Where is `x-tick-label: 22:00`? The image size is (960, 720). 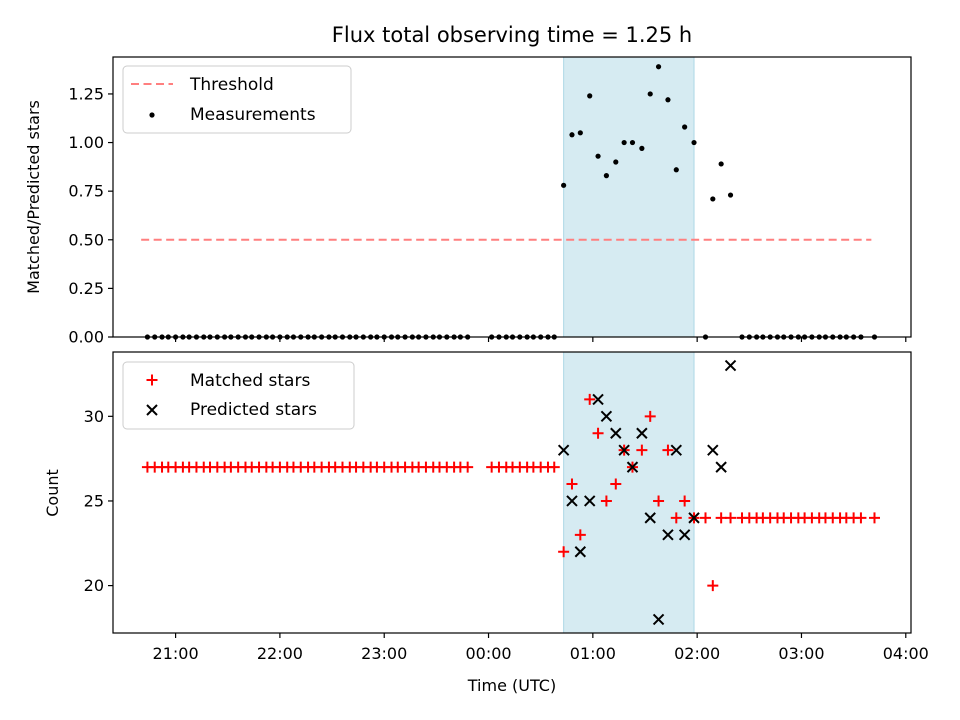
x-tick-label: 22:00 is located at coordinates (280, 653).